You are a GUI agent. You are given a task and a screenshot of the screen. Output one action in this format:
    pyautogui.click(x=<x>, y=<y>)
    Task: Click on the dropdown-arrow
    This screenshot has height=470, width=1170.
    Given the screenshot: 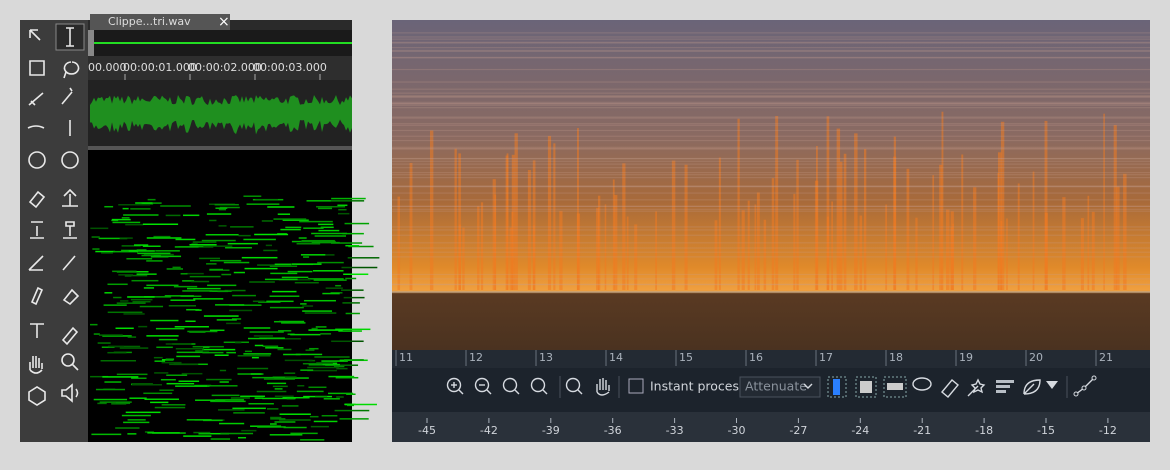 What is the action you would take?
    pyautogui.click(x=1052, y=385)
    